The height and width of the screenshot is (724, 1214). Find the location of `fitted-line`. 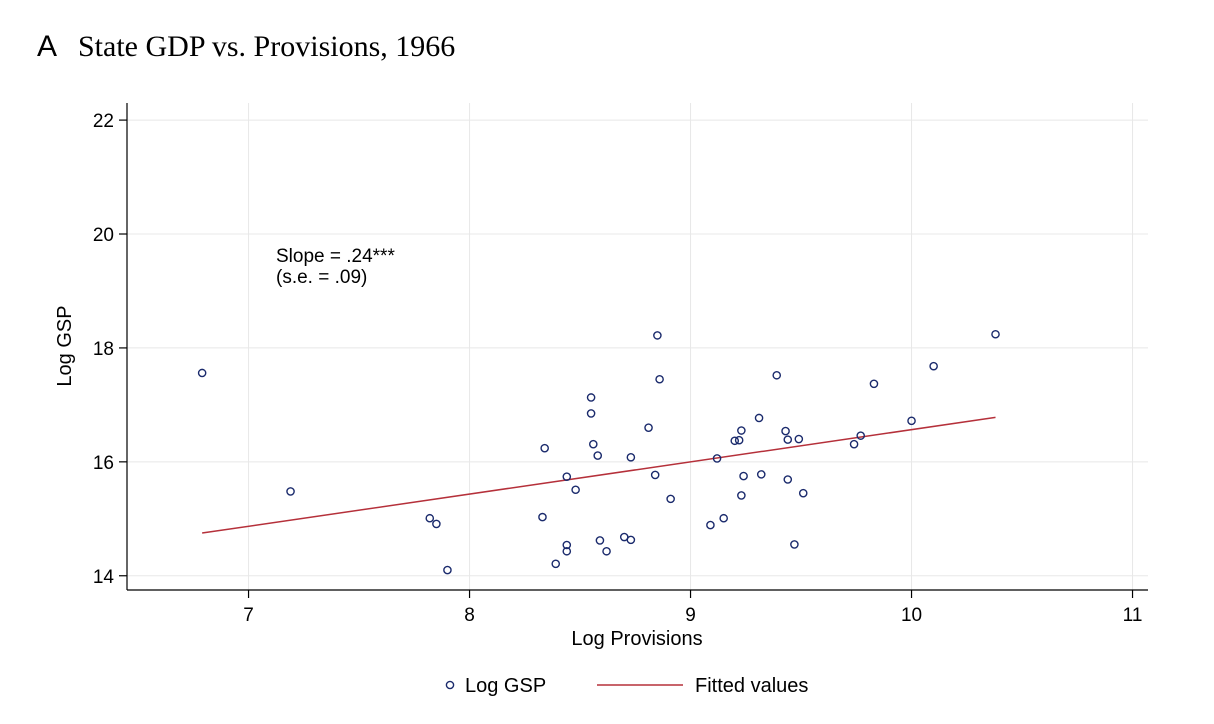

fitted-line is located at coordinates (599, 475).